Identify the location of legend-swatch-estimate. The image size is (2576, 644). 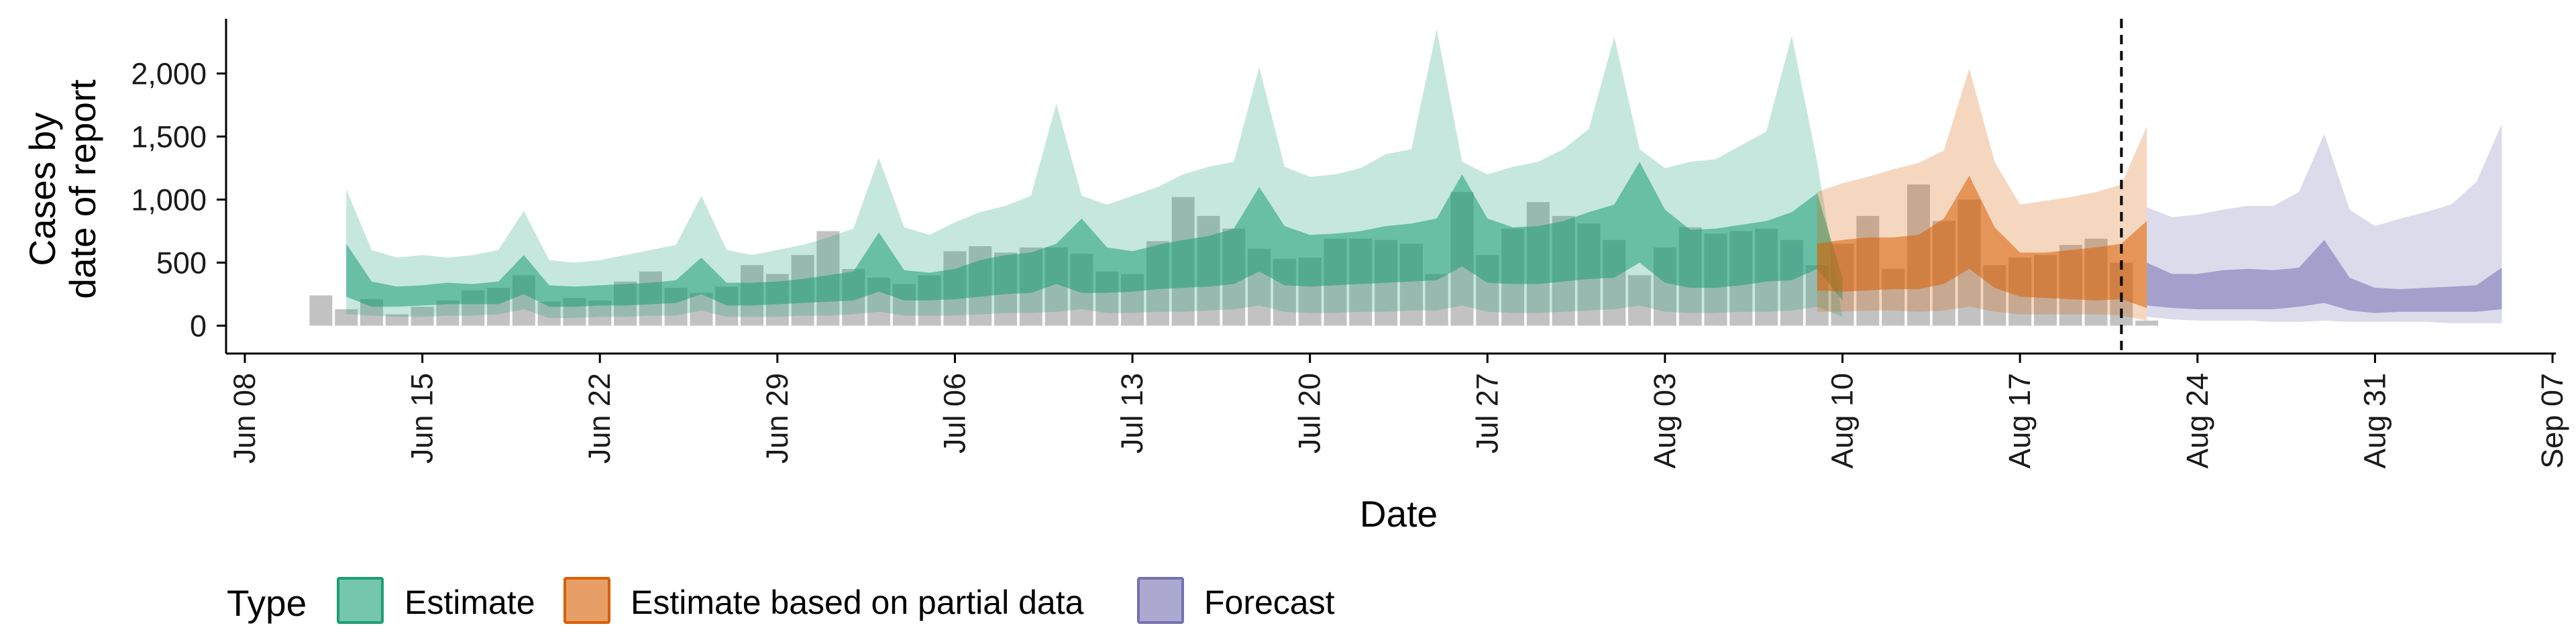
(360, 600).